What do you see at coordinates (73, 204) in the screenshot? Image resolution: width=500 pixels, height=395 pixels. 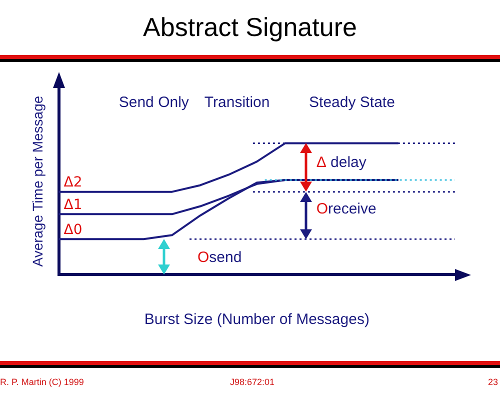 I see `series-label: Δ1` at bounding box center [73, 204].